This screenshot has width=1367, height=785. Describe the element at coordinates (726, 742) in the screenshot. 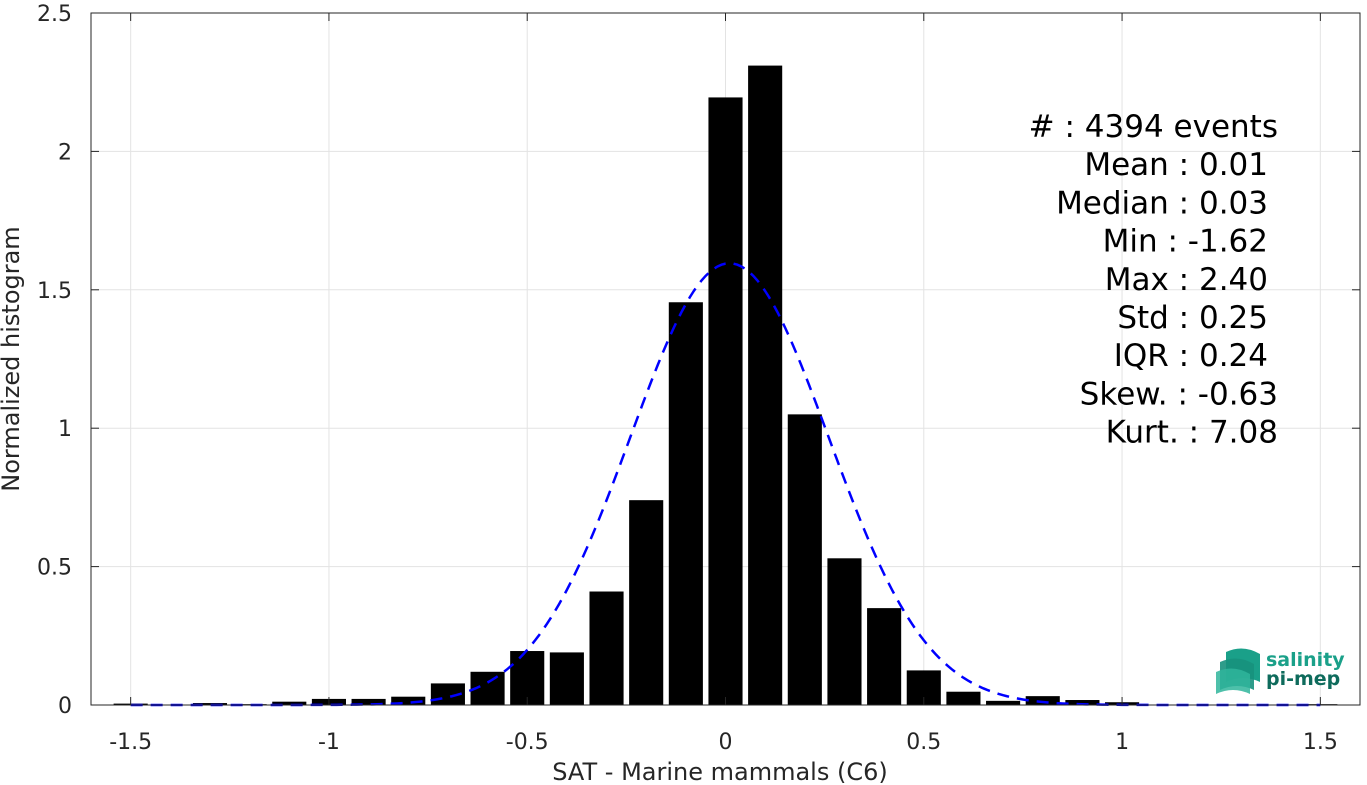

I see `x-tick-label: 0` at that location.